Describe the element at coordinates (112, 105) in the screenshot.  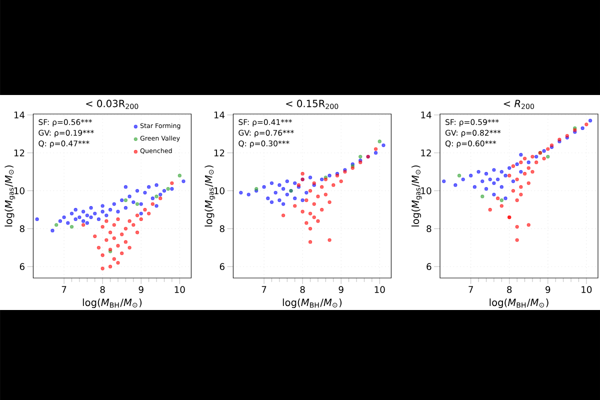
I see `chart-title: < 0.03R$_{200}$` at that location.